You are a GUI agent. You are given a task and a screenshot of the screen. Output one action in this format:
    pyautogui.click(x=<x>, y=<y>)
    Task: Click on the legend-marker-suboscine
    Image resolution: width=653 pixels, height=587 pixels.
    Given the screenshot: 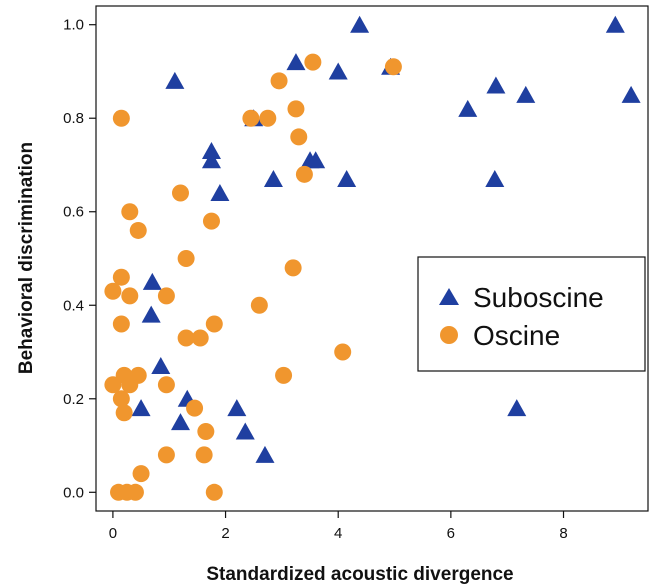 What is the action you would take?
    pyautogui.click(x=449, y=296)
    